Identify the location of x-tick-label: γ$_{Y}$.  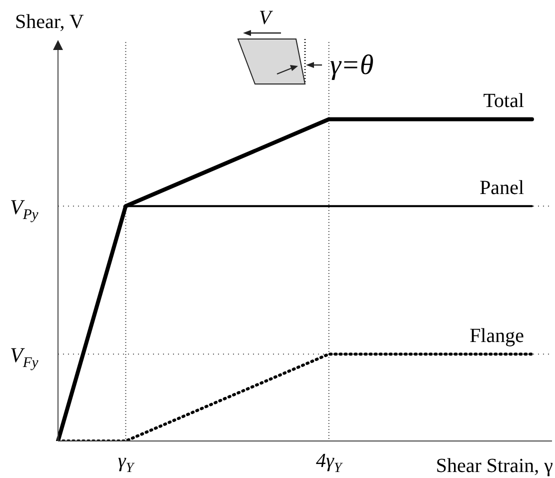
(127, 463).